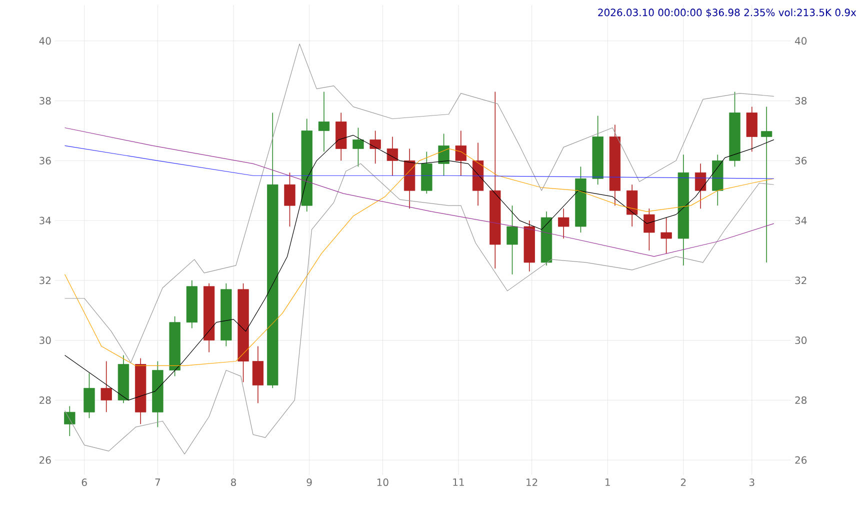 This screenshot has height=505, width=864. What do you see at coordinates (727, 13) in the screenshot?
I see `chart-title: 2026.03.10 00:00:00 $36.98 2.35% vol:213.5K 0.9x` at bounding box center [727, 13].